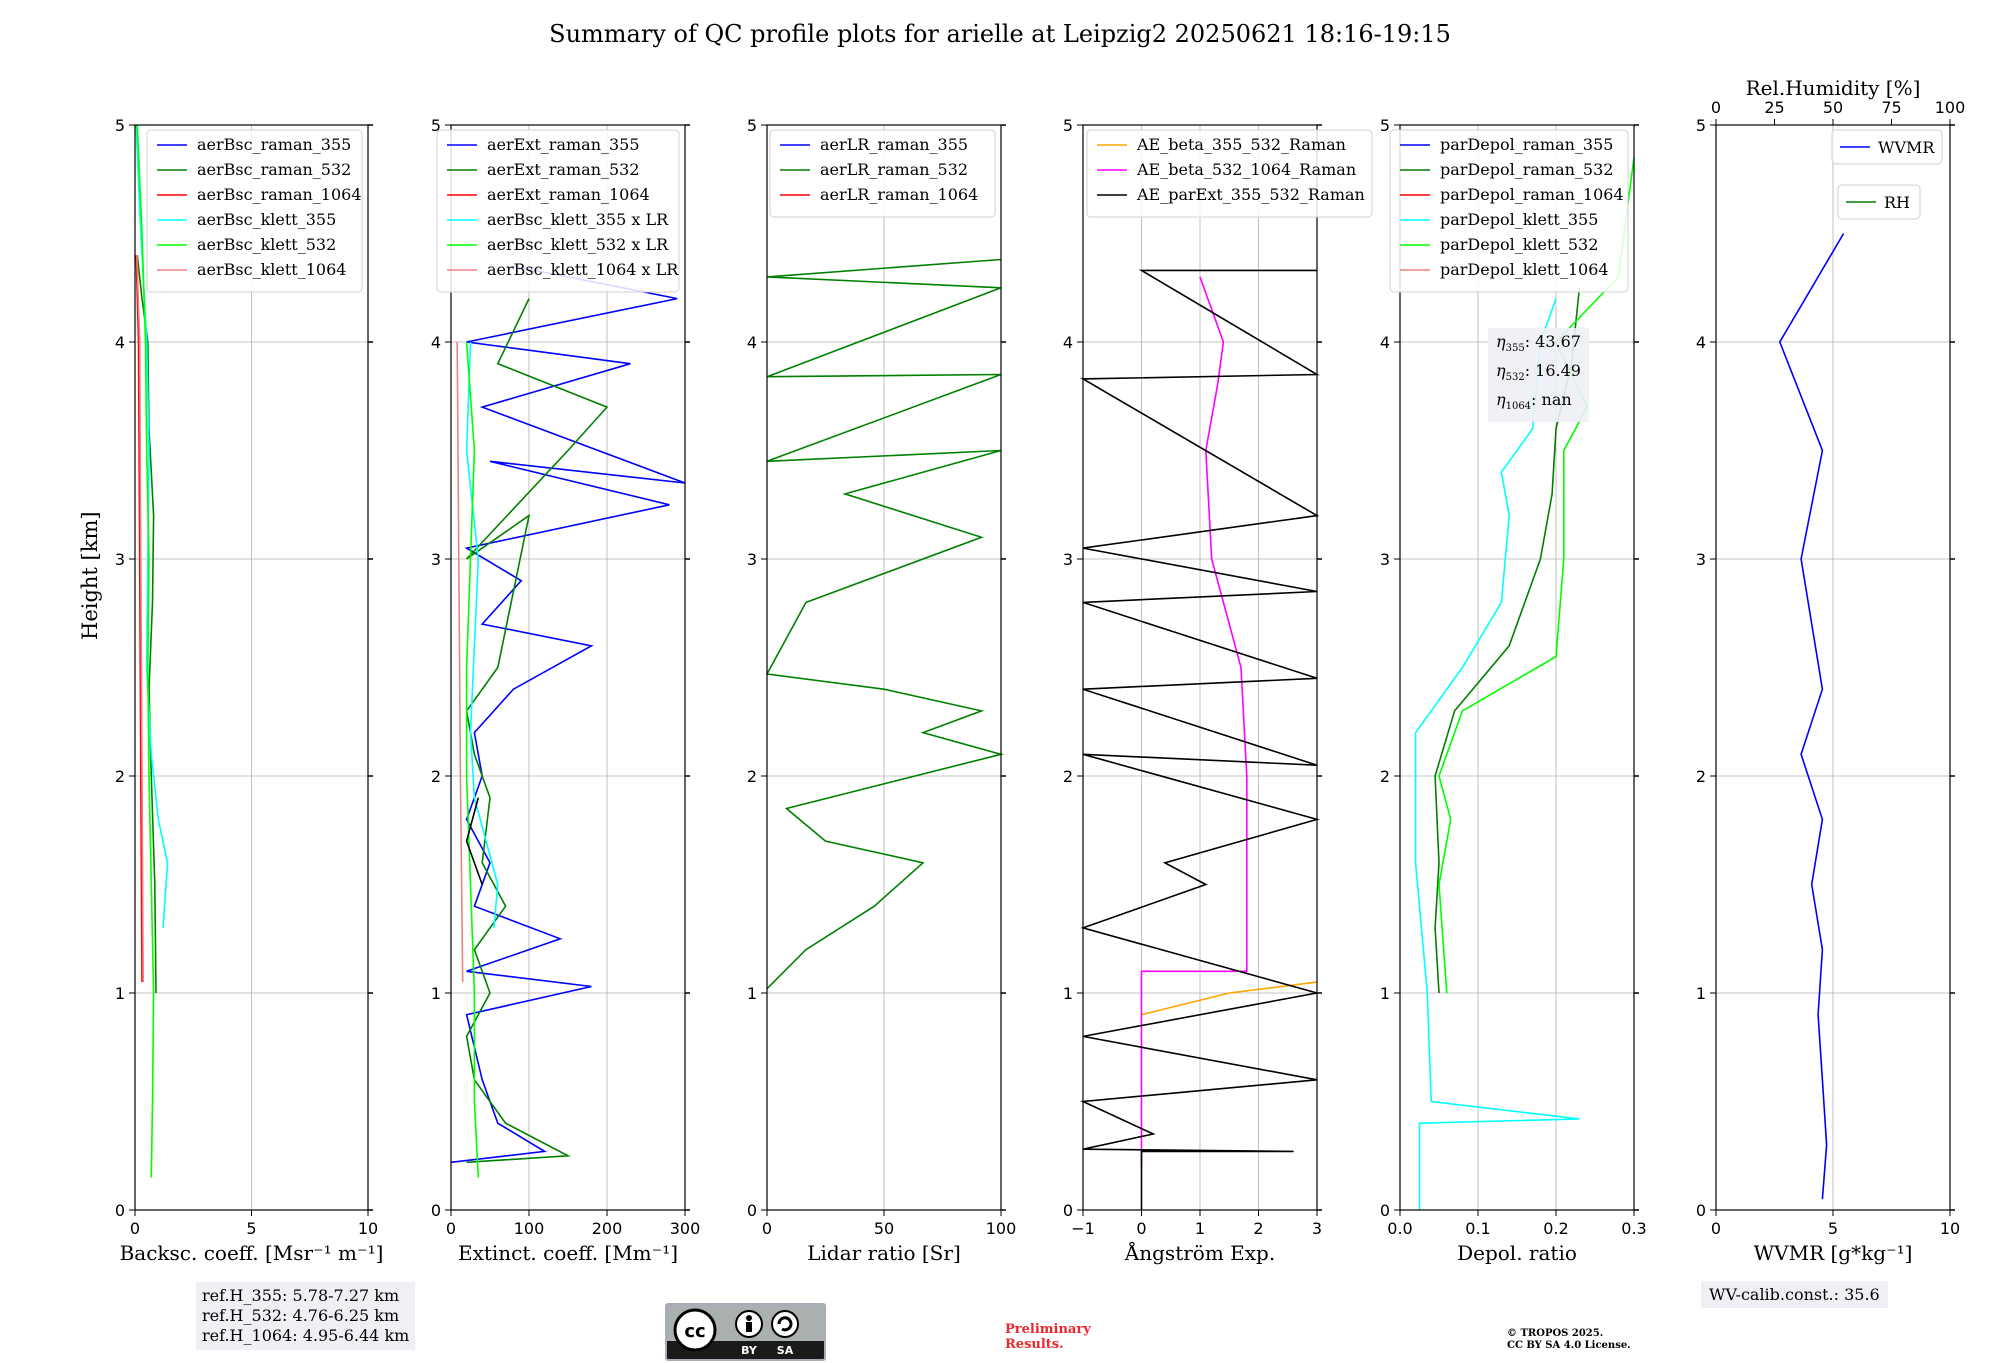 The height and width of the screenshot is (1363, 2000). I want to click on legend-entry: aerBsc_raman_1064, so click(279, 194).